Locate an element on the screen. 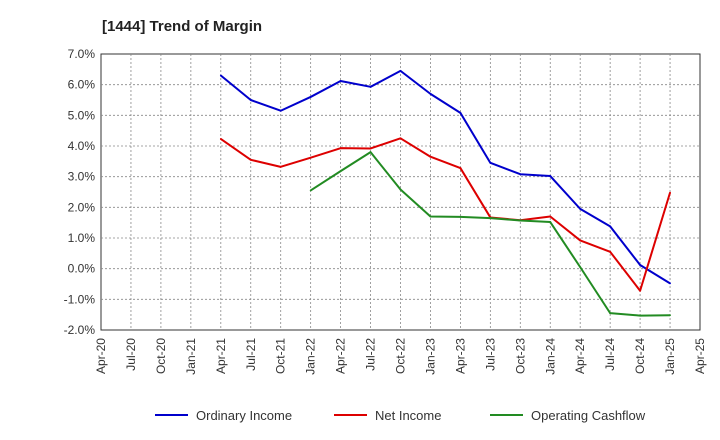  x-tick-label: Jul-21 is located at coordinates (251, 354).